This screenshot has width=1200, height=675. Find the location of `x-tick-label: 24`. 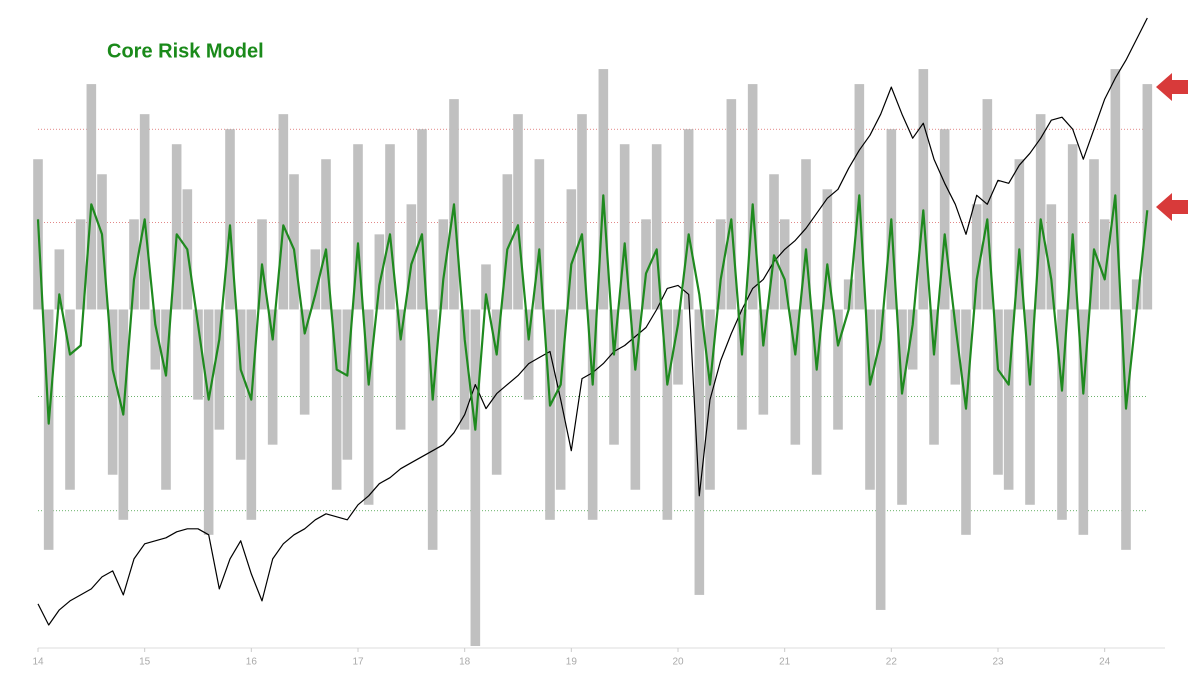

x-tick-label: 24 is located at coordinates (1105, 662).